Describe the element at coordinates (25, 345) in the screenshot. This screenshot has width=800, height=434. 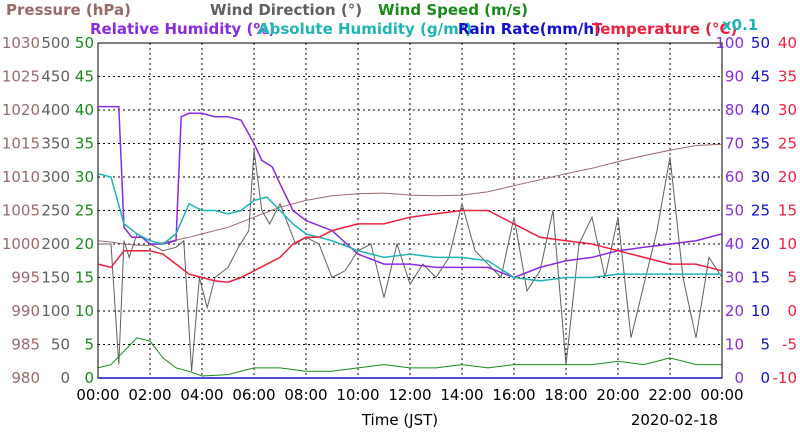
I see `y-tick-label-pressure: 985` at that location.